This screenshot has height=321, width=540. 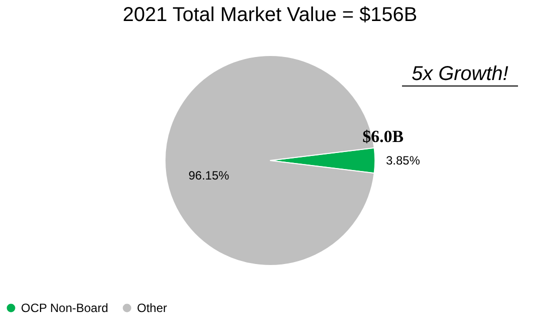 What do you see at coordinates (209, 175) in the screenshot?
I see `data-label: 96.15%` at bounding box center [209, 175].